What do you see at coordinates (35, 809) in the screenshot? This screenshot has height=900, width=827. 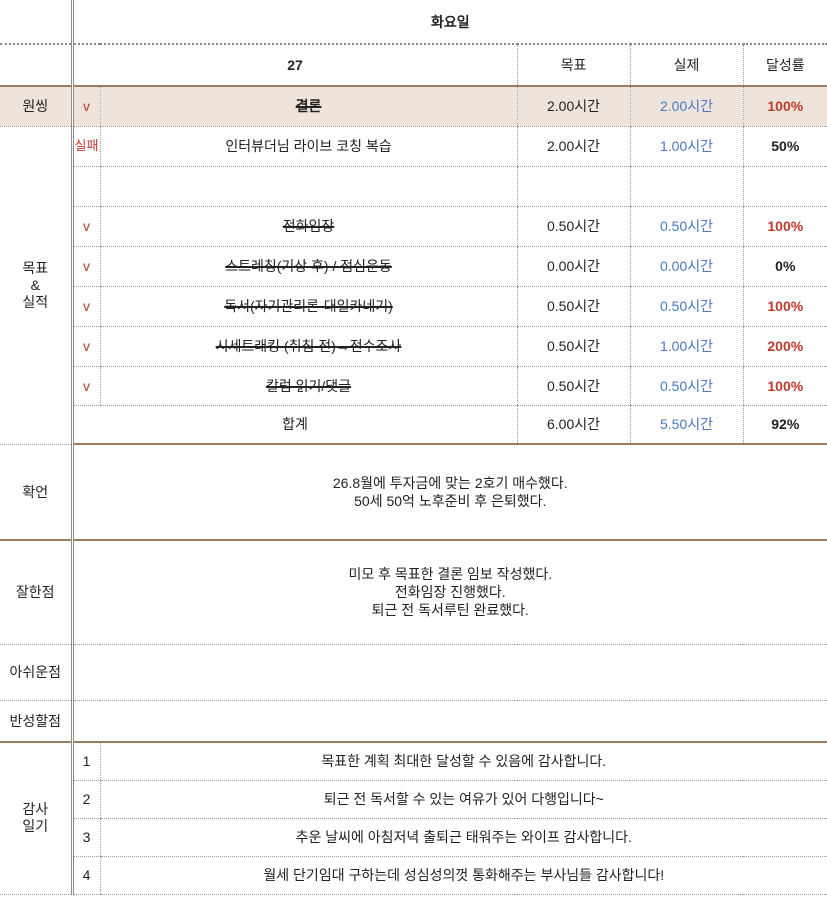 I see `gratitude-label-line: 감사` at bounding box center [35, 809].